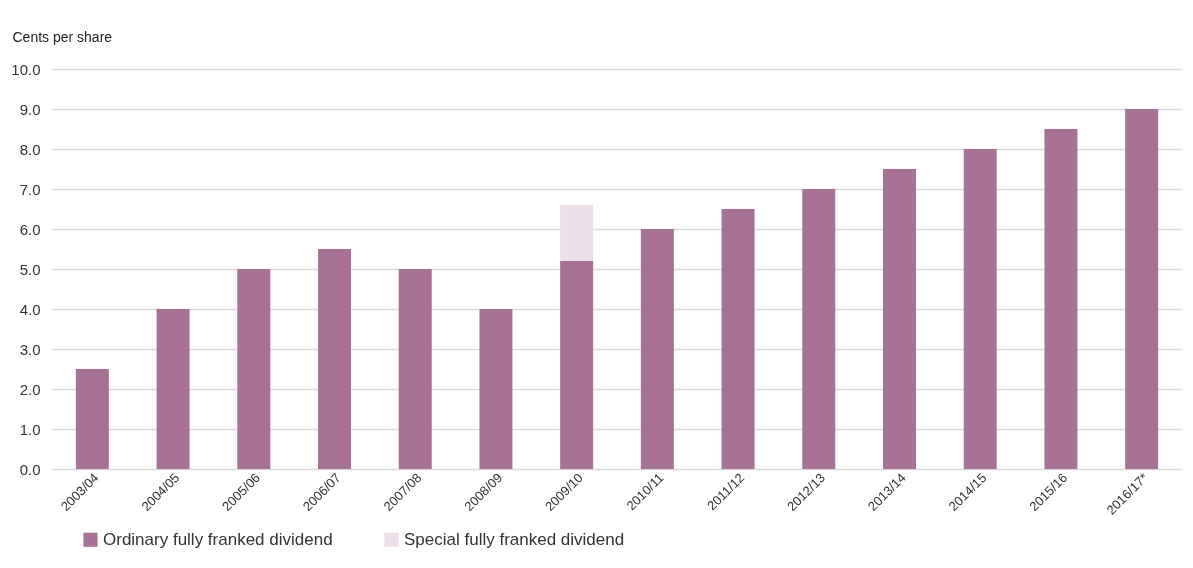 The image size is (1193, 568). Describe the element at coordinates (30, 189) in the screenshot. I see `y-tick-label: 7.0` at that location.